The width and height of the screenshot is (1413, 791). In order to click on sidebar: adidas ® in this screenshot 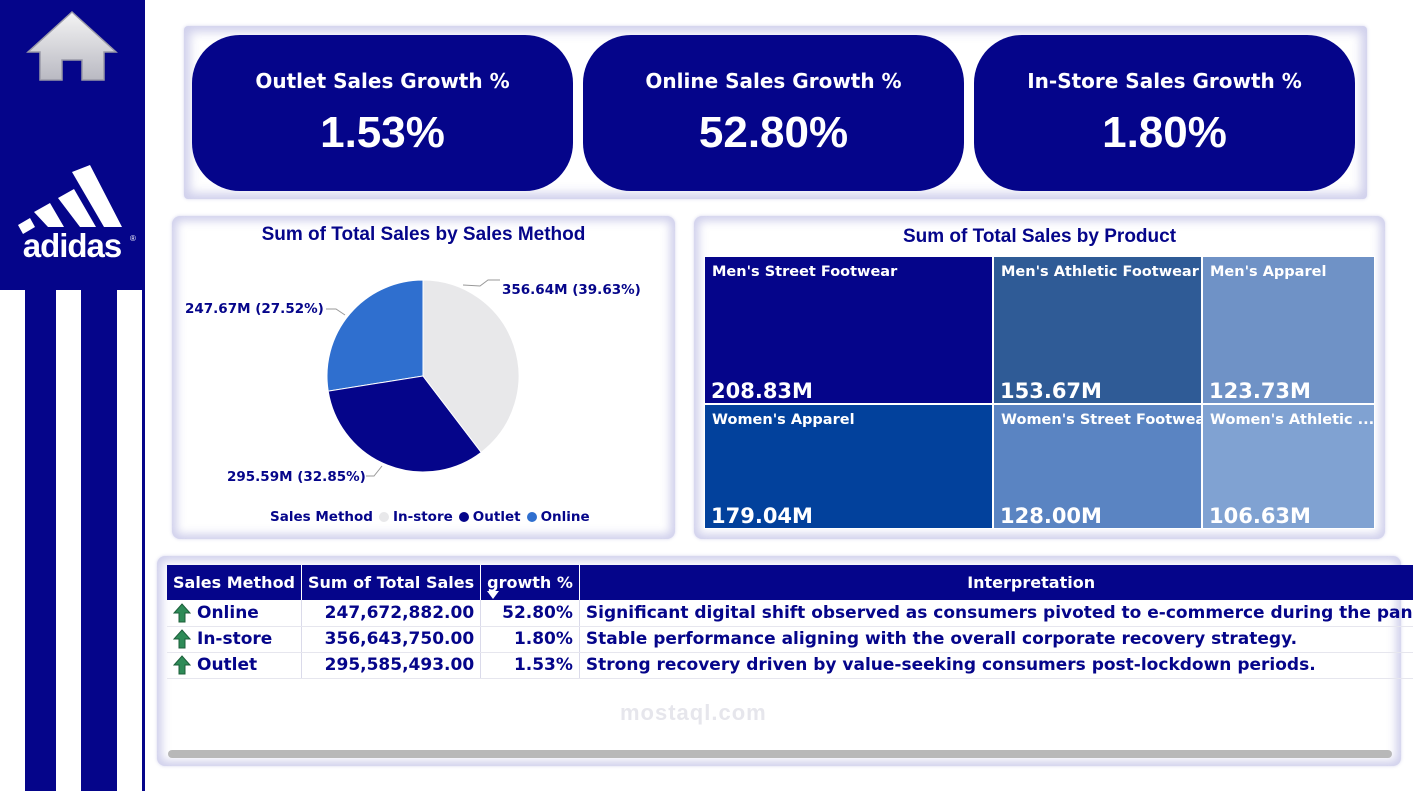, I will do `click(72, 395)`.